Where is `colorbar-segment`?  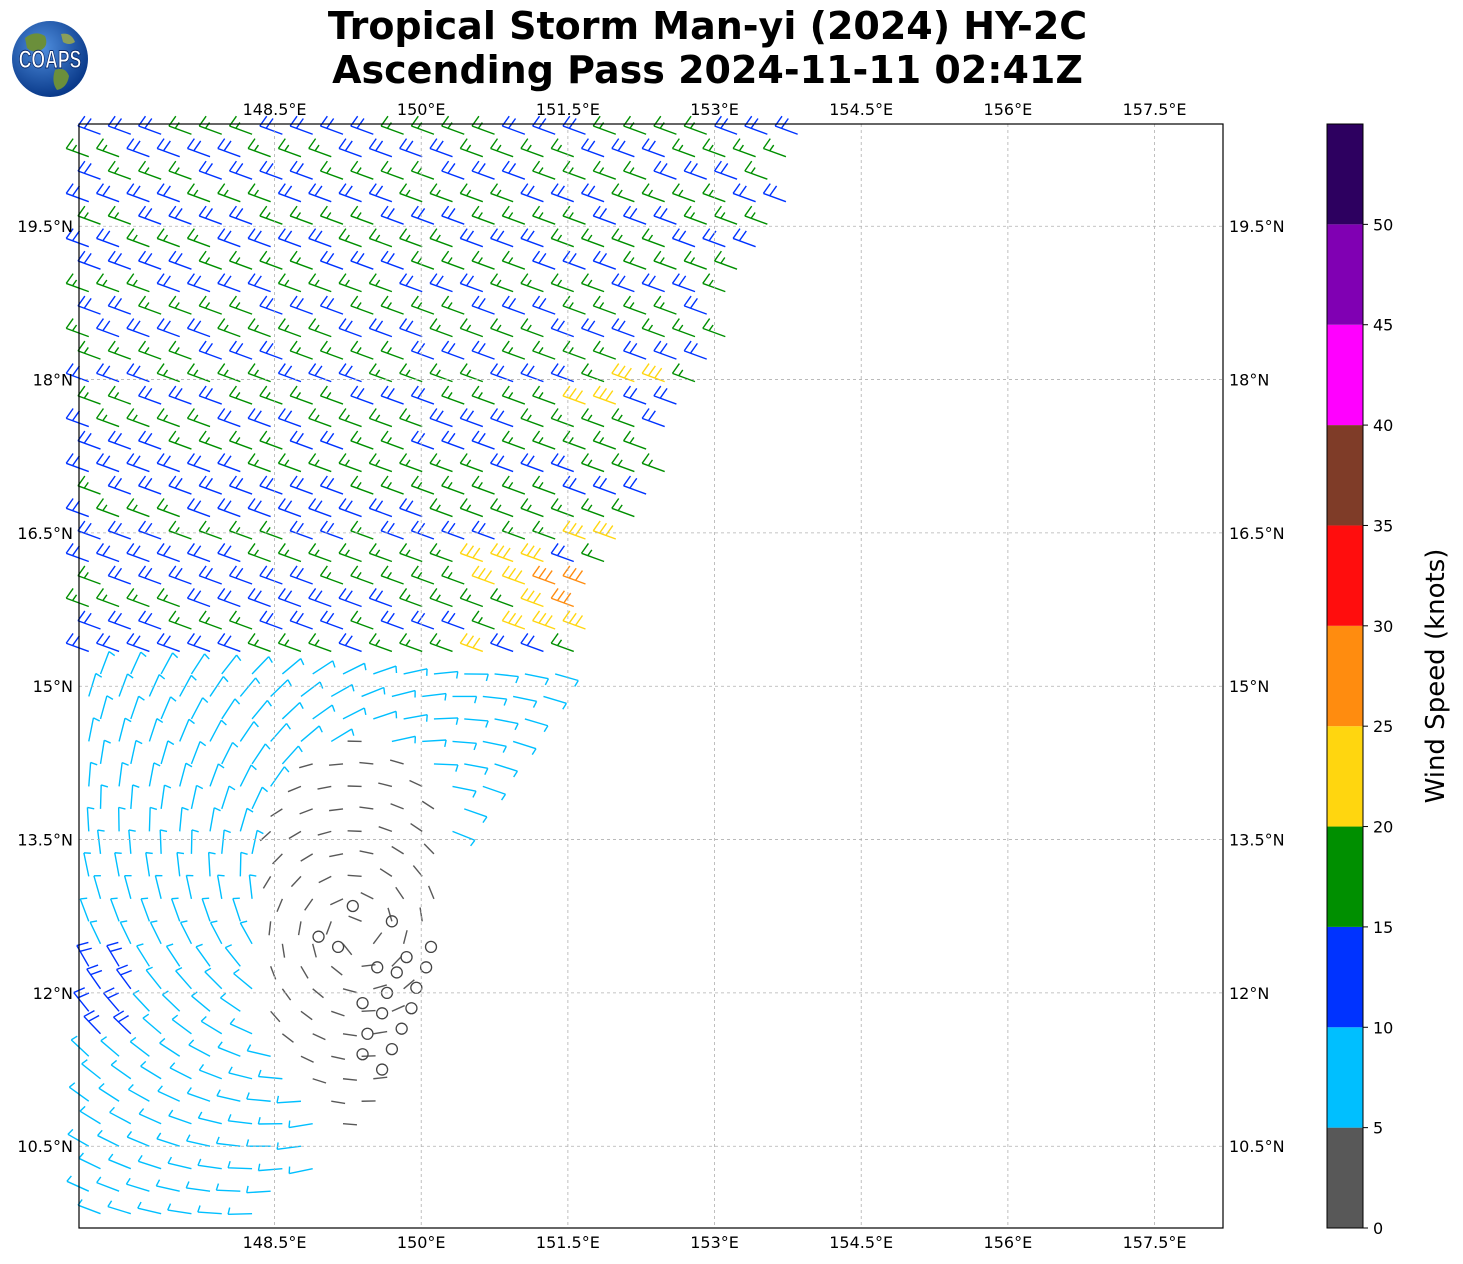
colorbar-segment is located at coordinates (1345, 977).